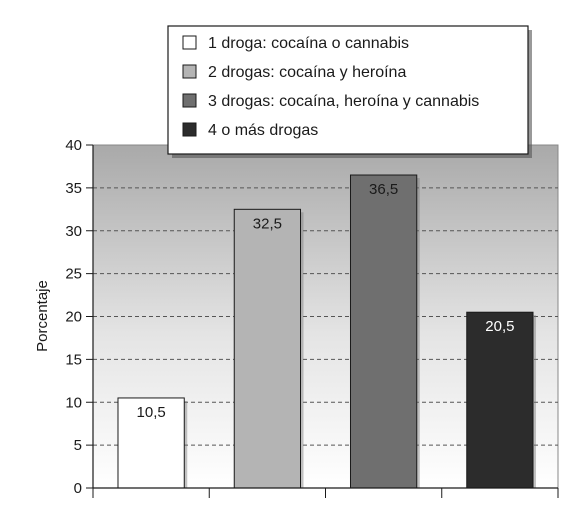 The height and width of the screenshot is (513, 573). I want to click on y-tick-label: 0, so click(78, 488).